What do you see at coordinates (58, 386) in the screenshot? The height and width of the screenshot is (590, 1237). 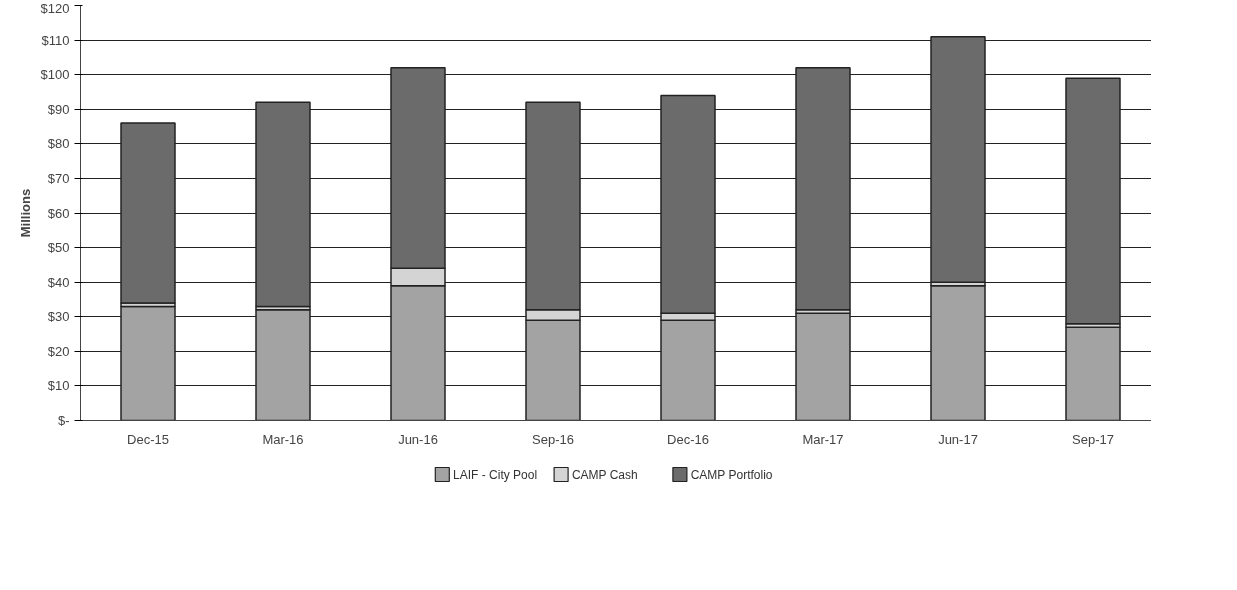 I see `y-tick-label: $10` at bounding box center [58, 386].